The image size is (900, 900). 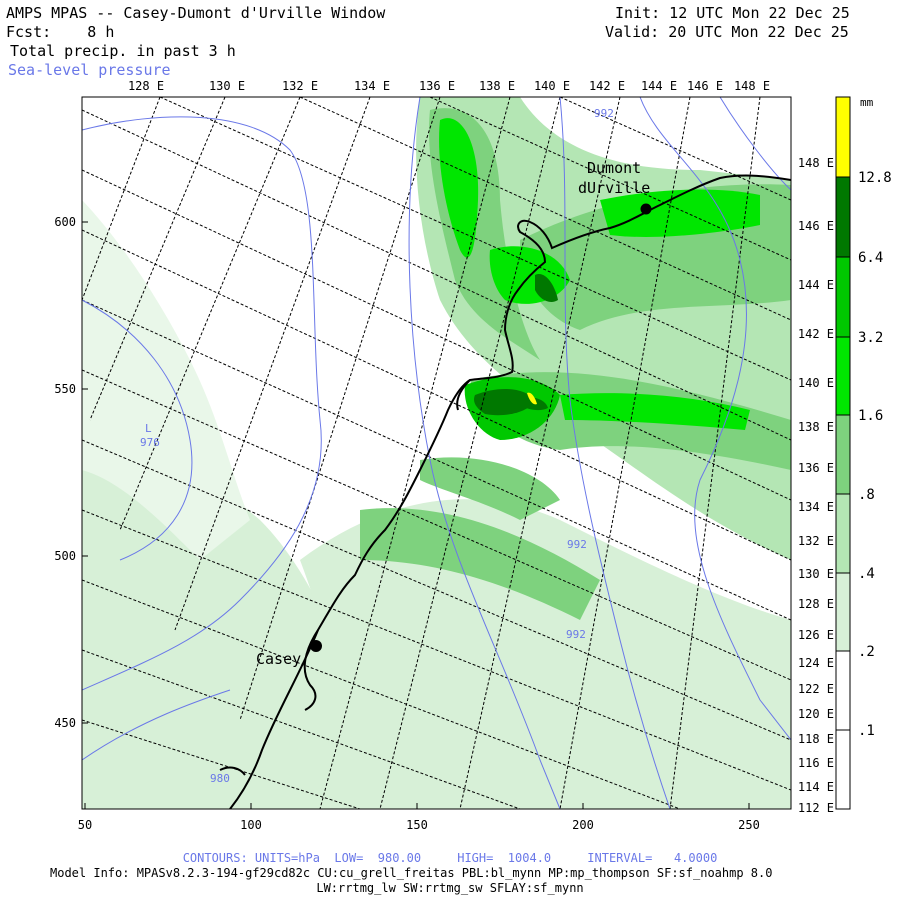 What do you see at coordinates (85, 825) in the screenshot?
I see `x-label: 50` at bounding box center [85, 825].